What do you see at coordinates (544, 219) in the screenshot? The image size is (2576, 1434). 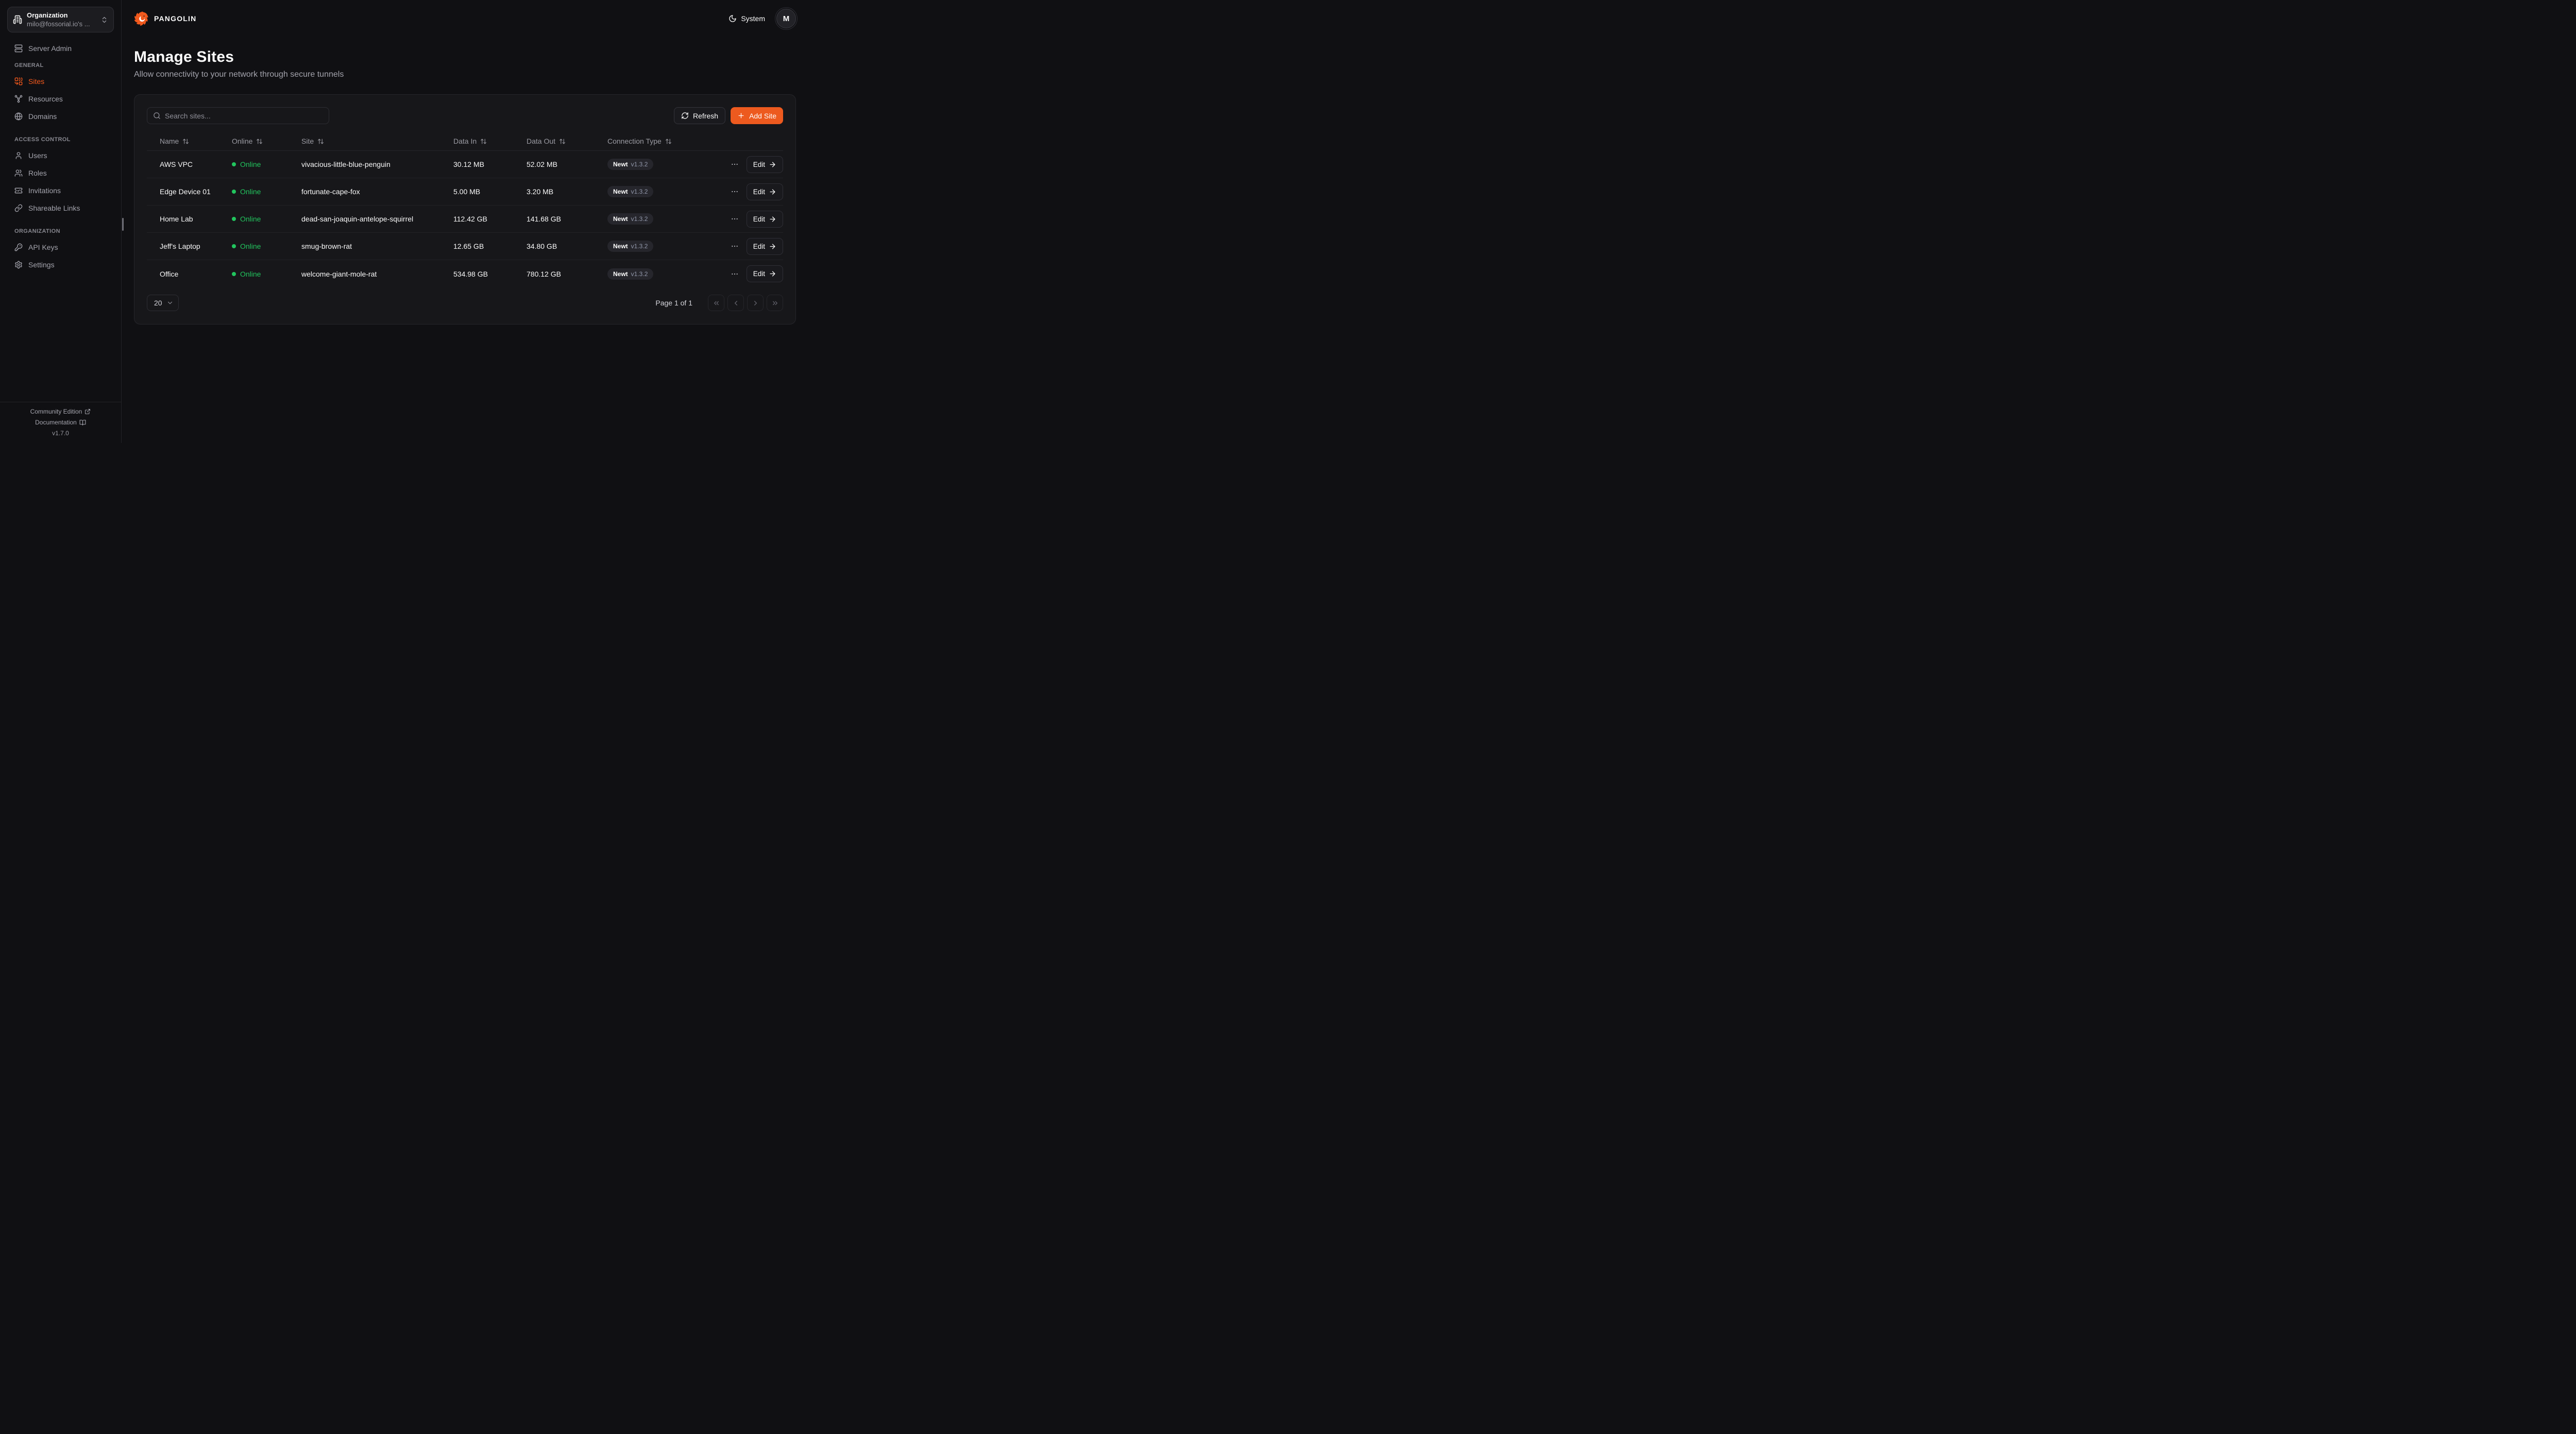 I see `data-out-cell: 141.68 GB` at bounding box center [544, 219].